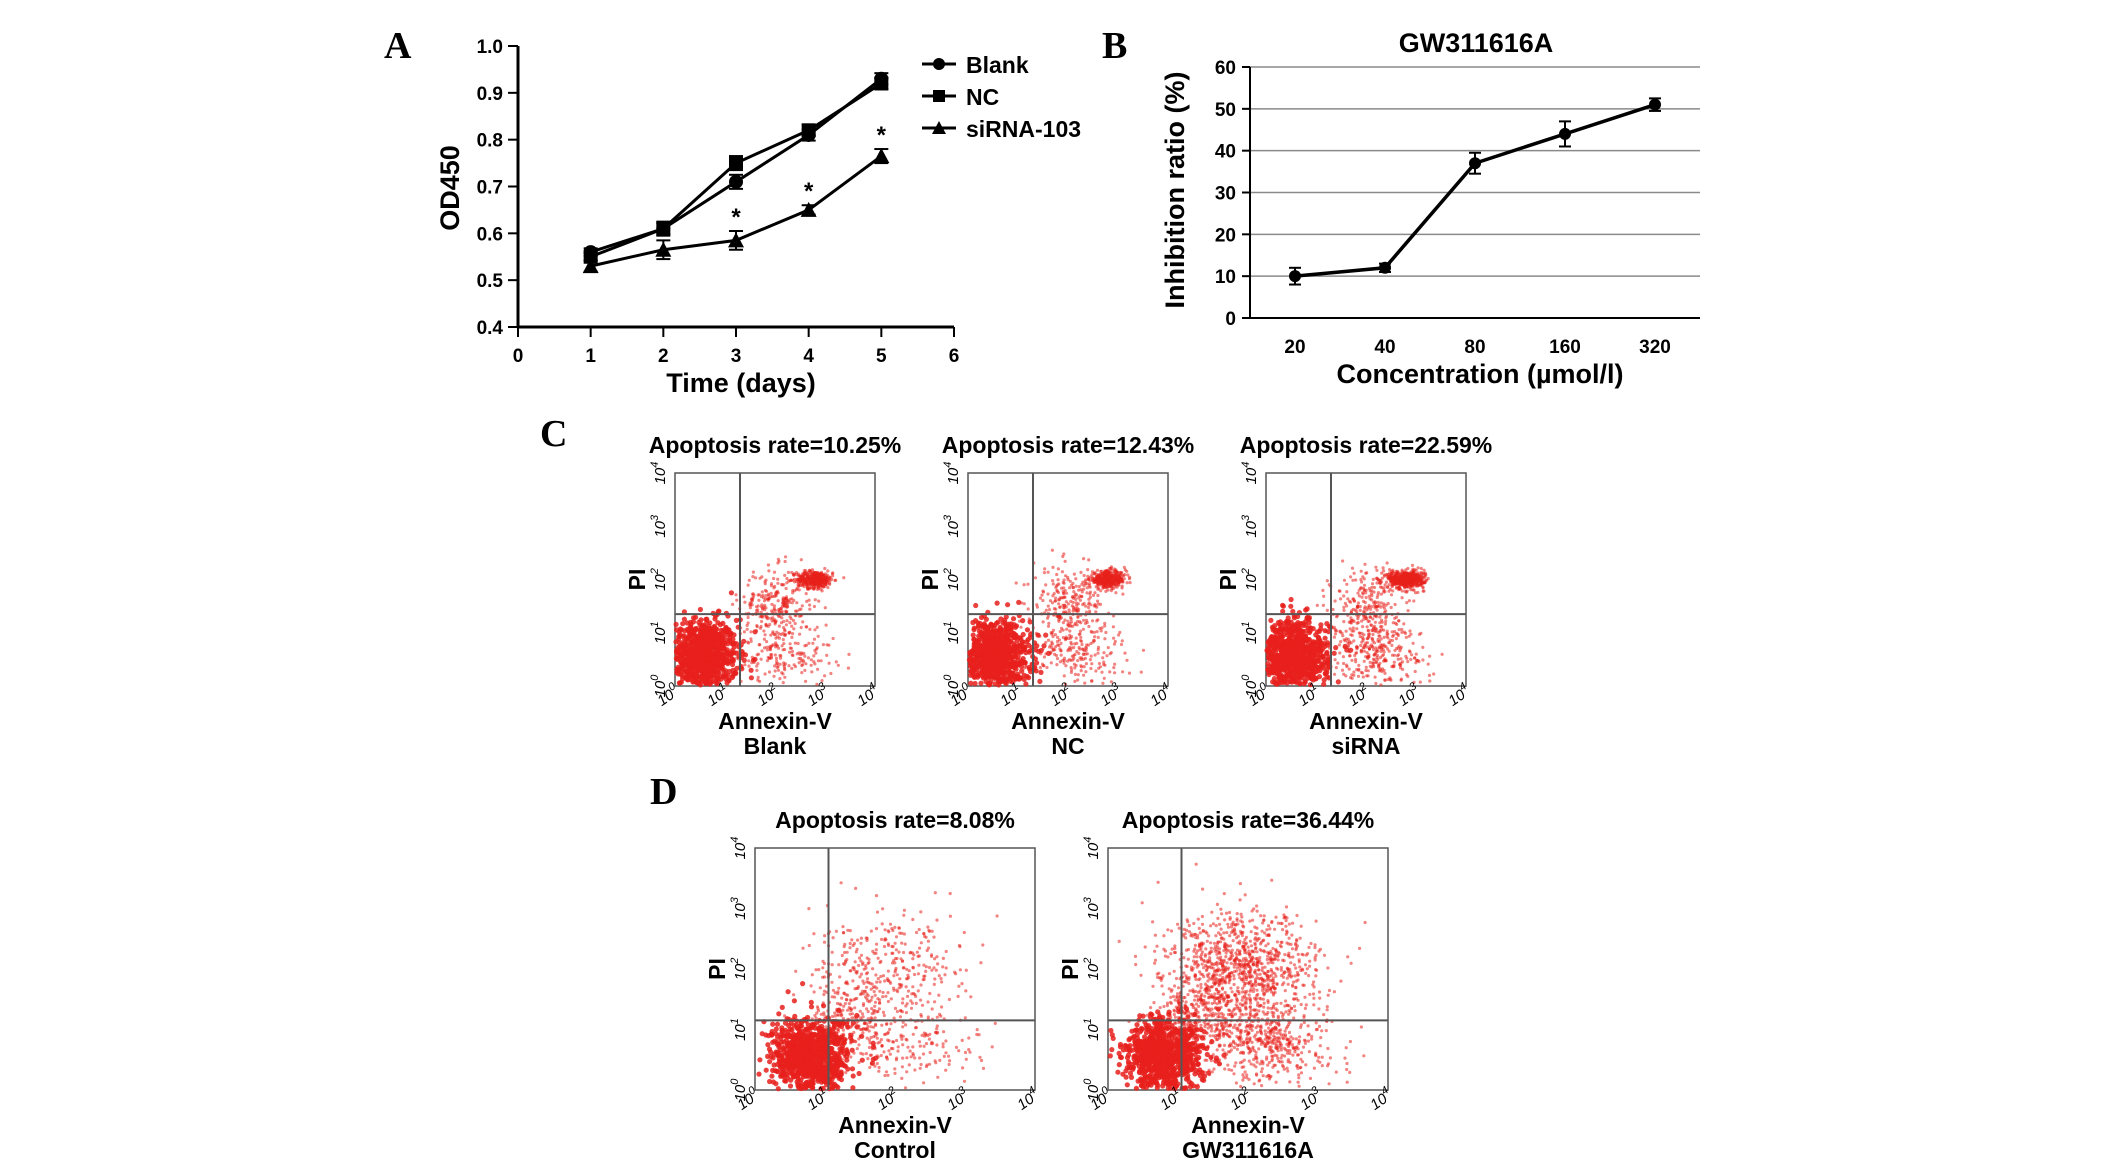 The image size is (2126, 1166). What do you see at coordinates (1175, 190) in the screenshot?
I see `chart-b-y-label: Inhibition ratio (%)` at bounding box center [1175, 190].